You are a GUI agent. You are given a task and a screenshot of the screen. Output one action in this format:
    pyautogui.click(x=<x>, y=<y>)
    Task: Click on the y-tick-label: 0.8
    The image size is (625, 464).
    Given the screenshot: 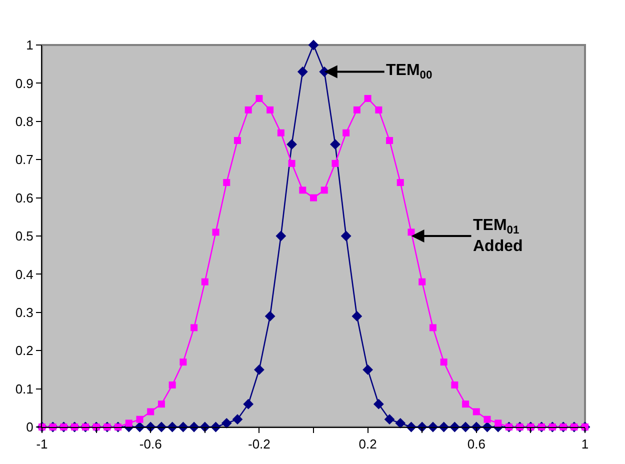 What is the action you would take?
    pyautogui.click(x=24, y=121)
    